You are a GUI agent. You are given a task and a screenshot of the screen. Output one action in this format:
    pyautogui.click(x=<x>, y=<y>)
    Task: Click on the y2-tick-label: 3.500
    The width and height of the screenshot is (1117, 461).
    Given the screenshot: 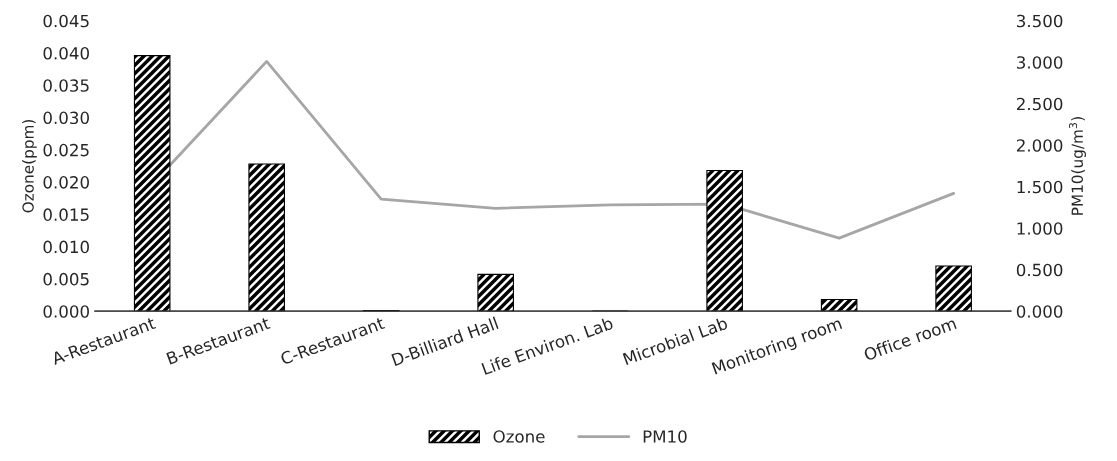 What is the action you would take?
    pyautogui.click(x=1040, y=21)
    